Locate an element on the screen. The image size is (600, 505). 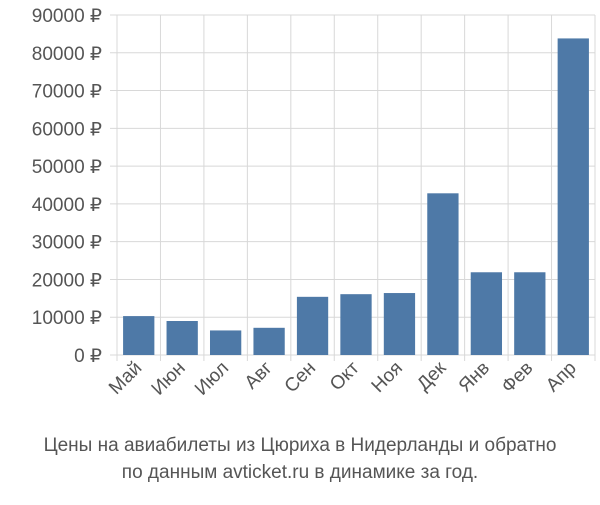
x-tick-label: Дек is located at coordinates (432, 376).